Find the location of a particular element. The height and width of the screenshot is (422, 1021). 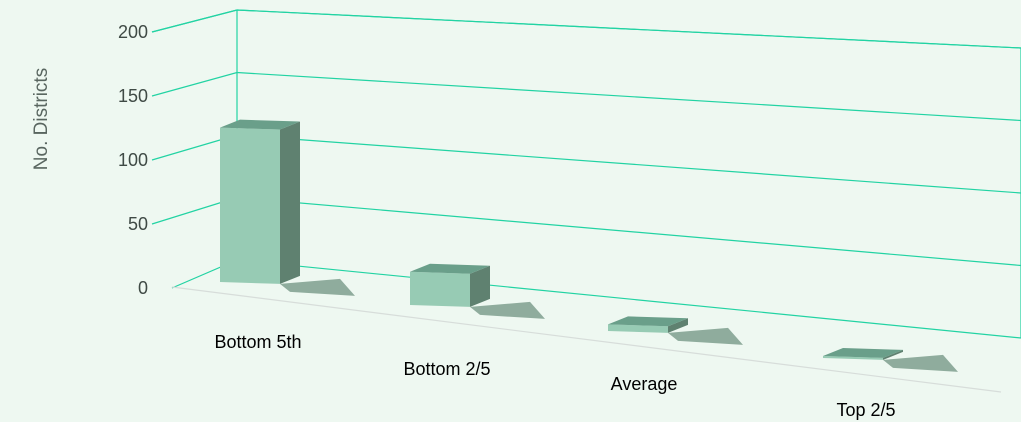

y-tick-labels: 0 50 100 150 200 is located at coordinates (133, 160).